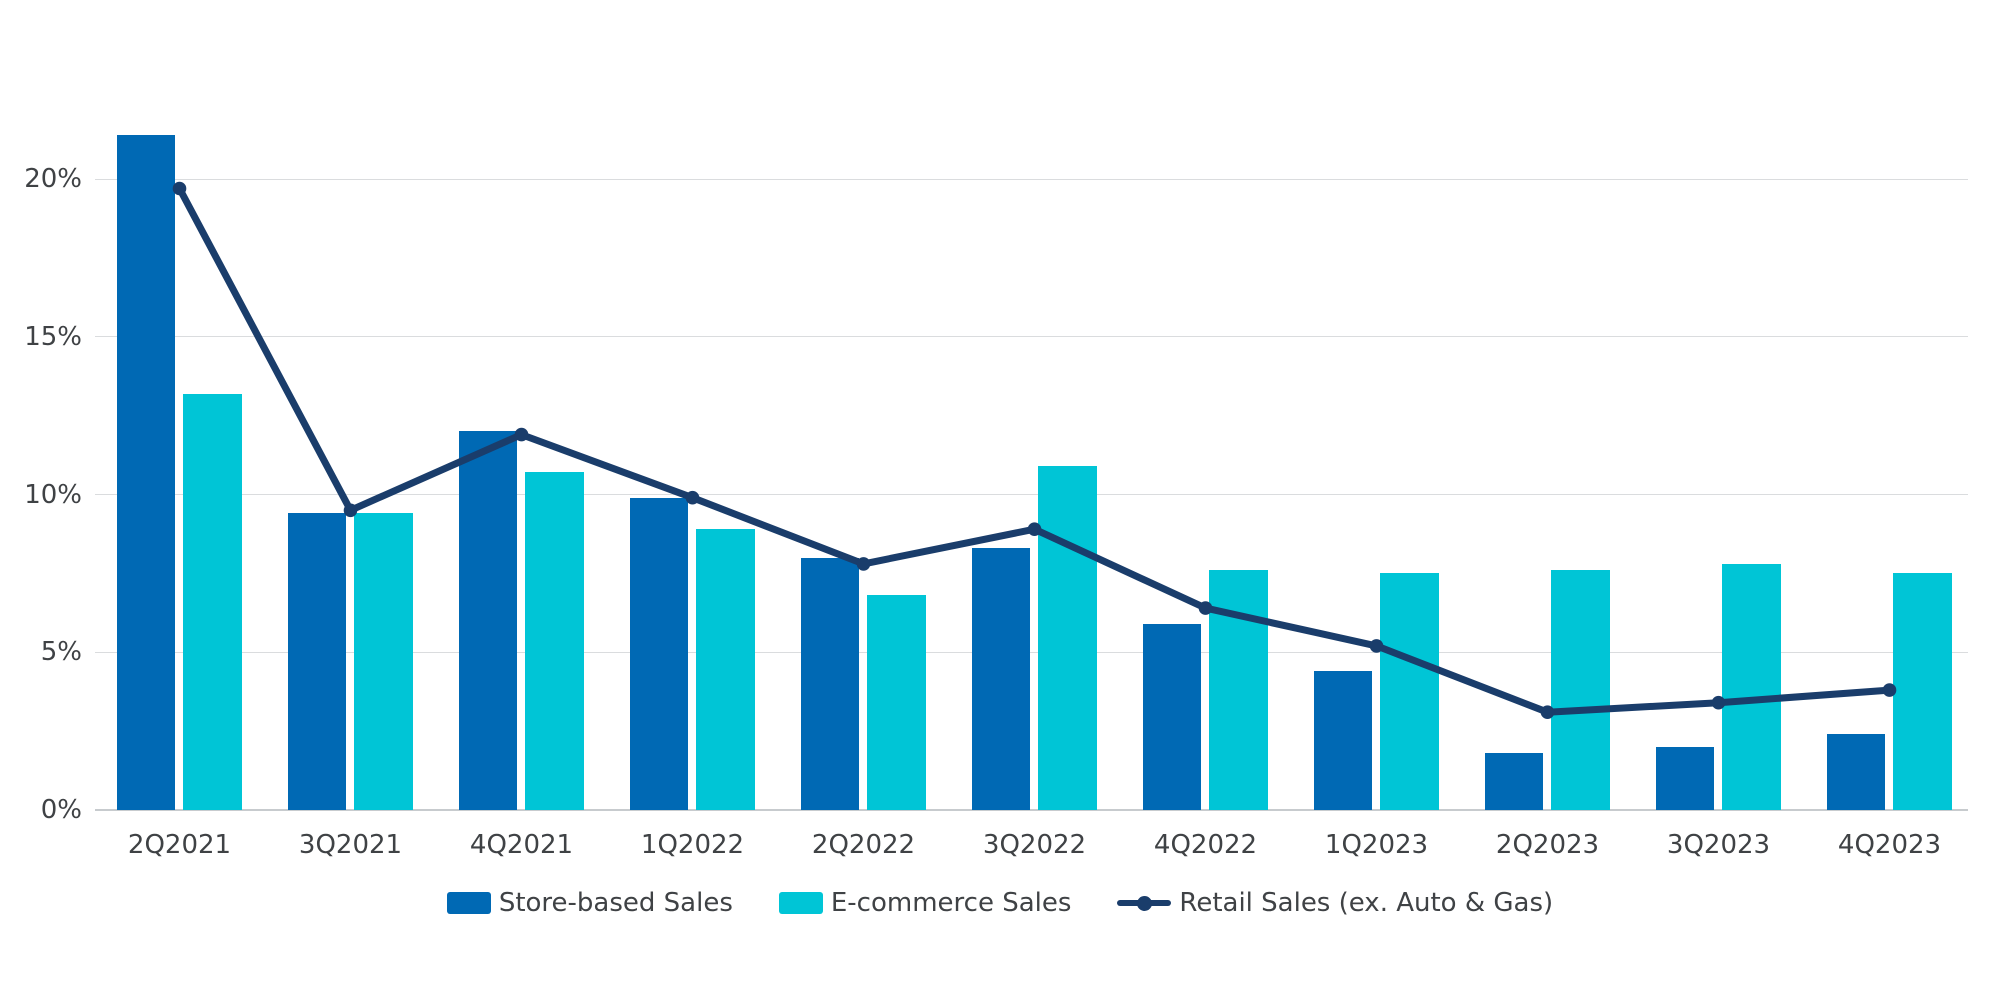  I want to click on bar-store-4Q2021, so click(488, 620).